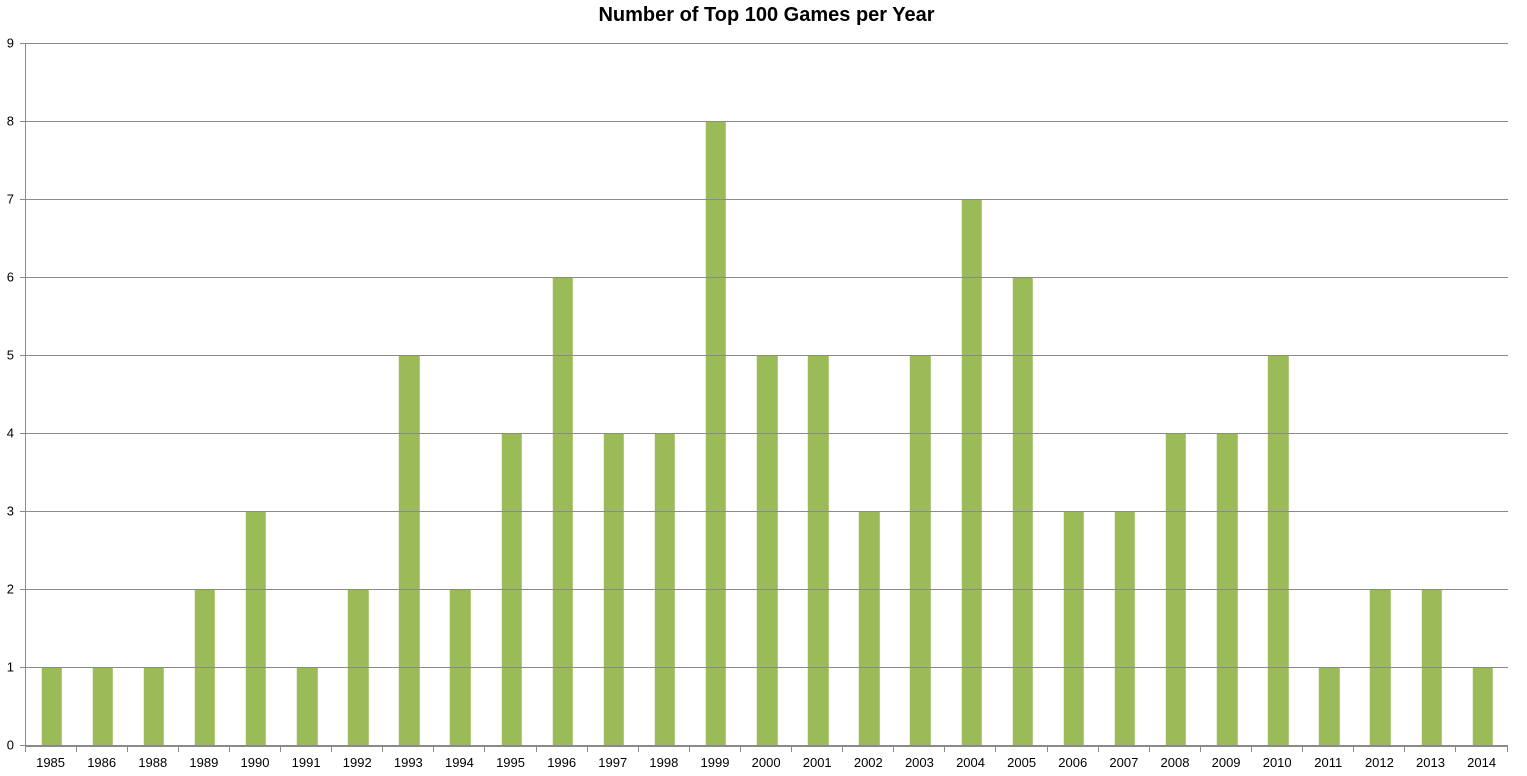  What do you see at coordinates (511, 394) in the screenshot?
I see `bar-slot-1995` at bounding box center [511, 394].